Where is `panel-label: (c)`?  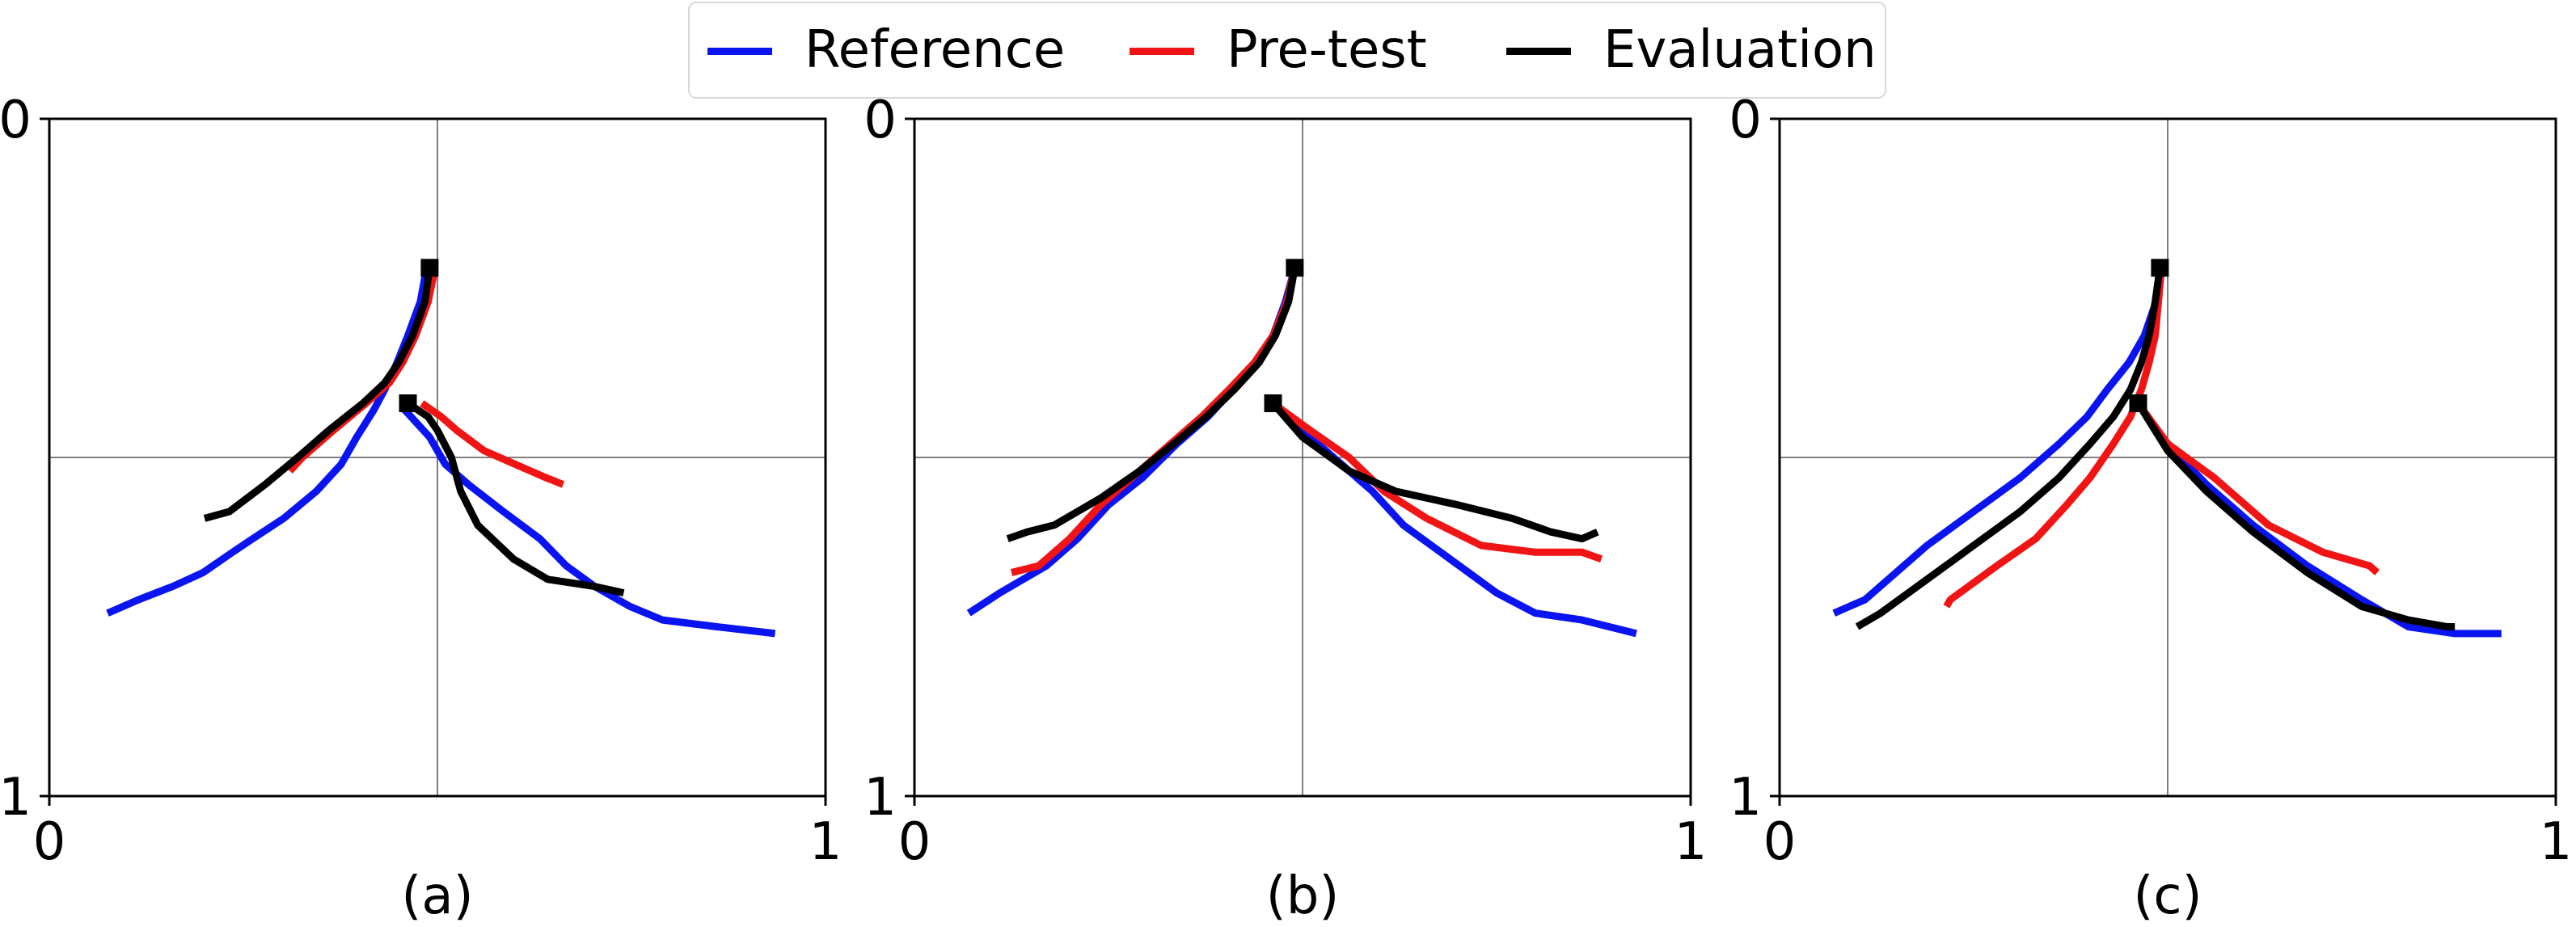 panel-label: (c) is located at coordinates (2167, 896).